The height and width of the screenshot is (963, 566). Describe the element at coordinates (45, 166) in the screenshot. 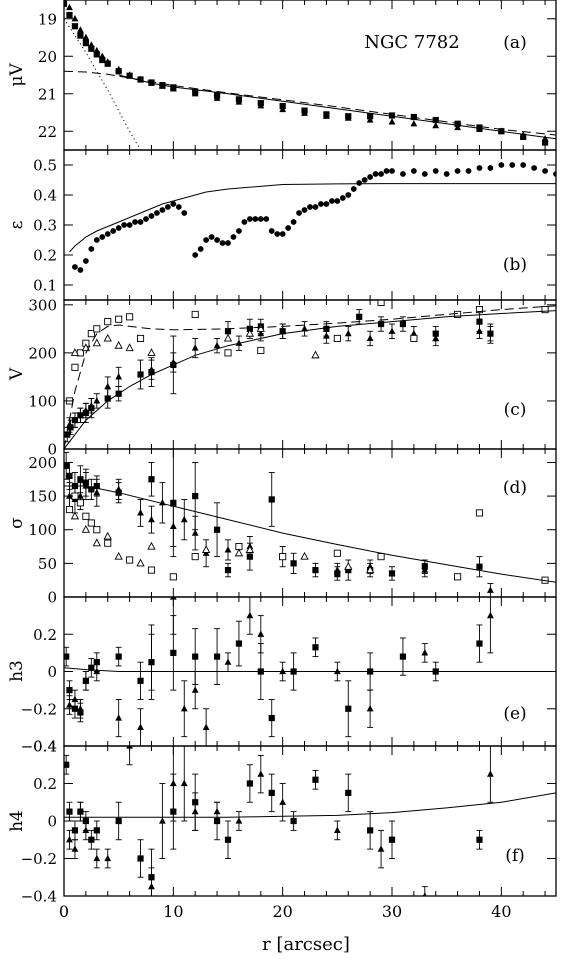

I see `y-tick-label: 0.5` at that location.